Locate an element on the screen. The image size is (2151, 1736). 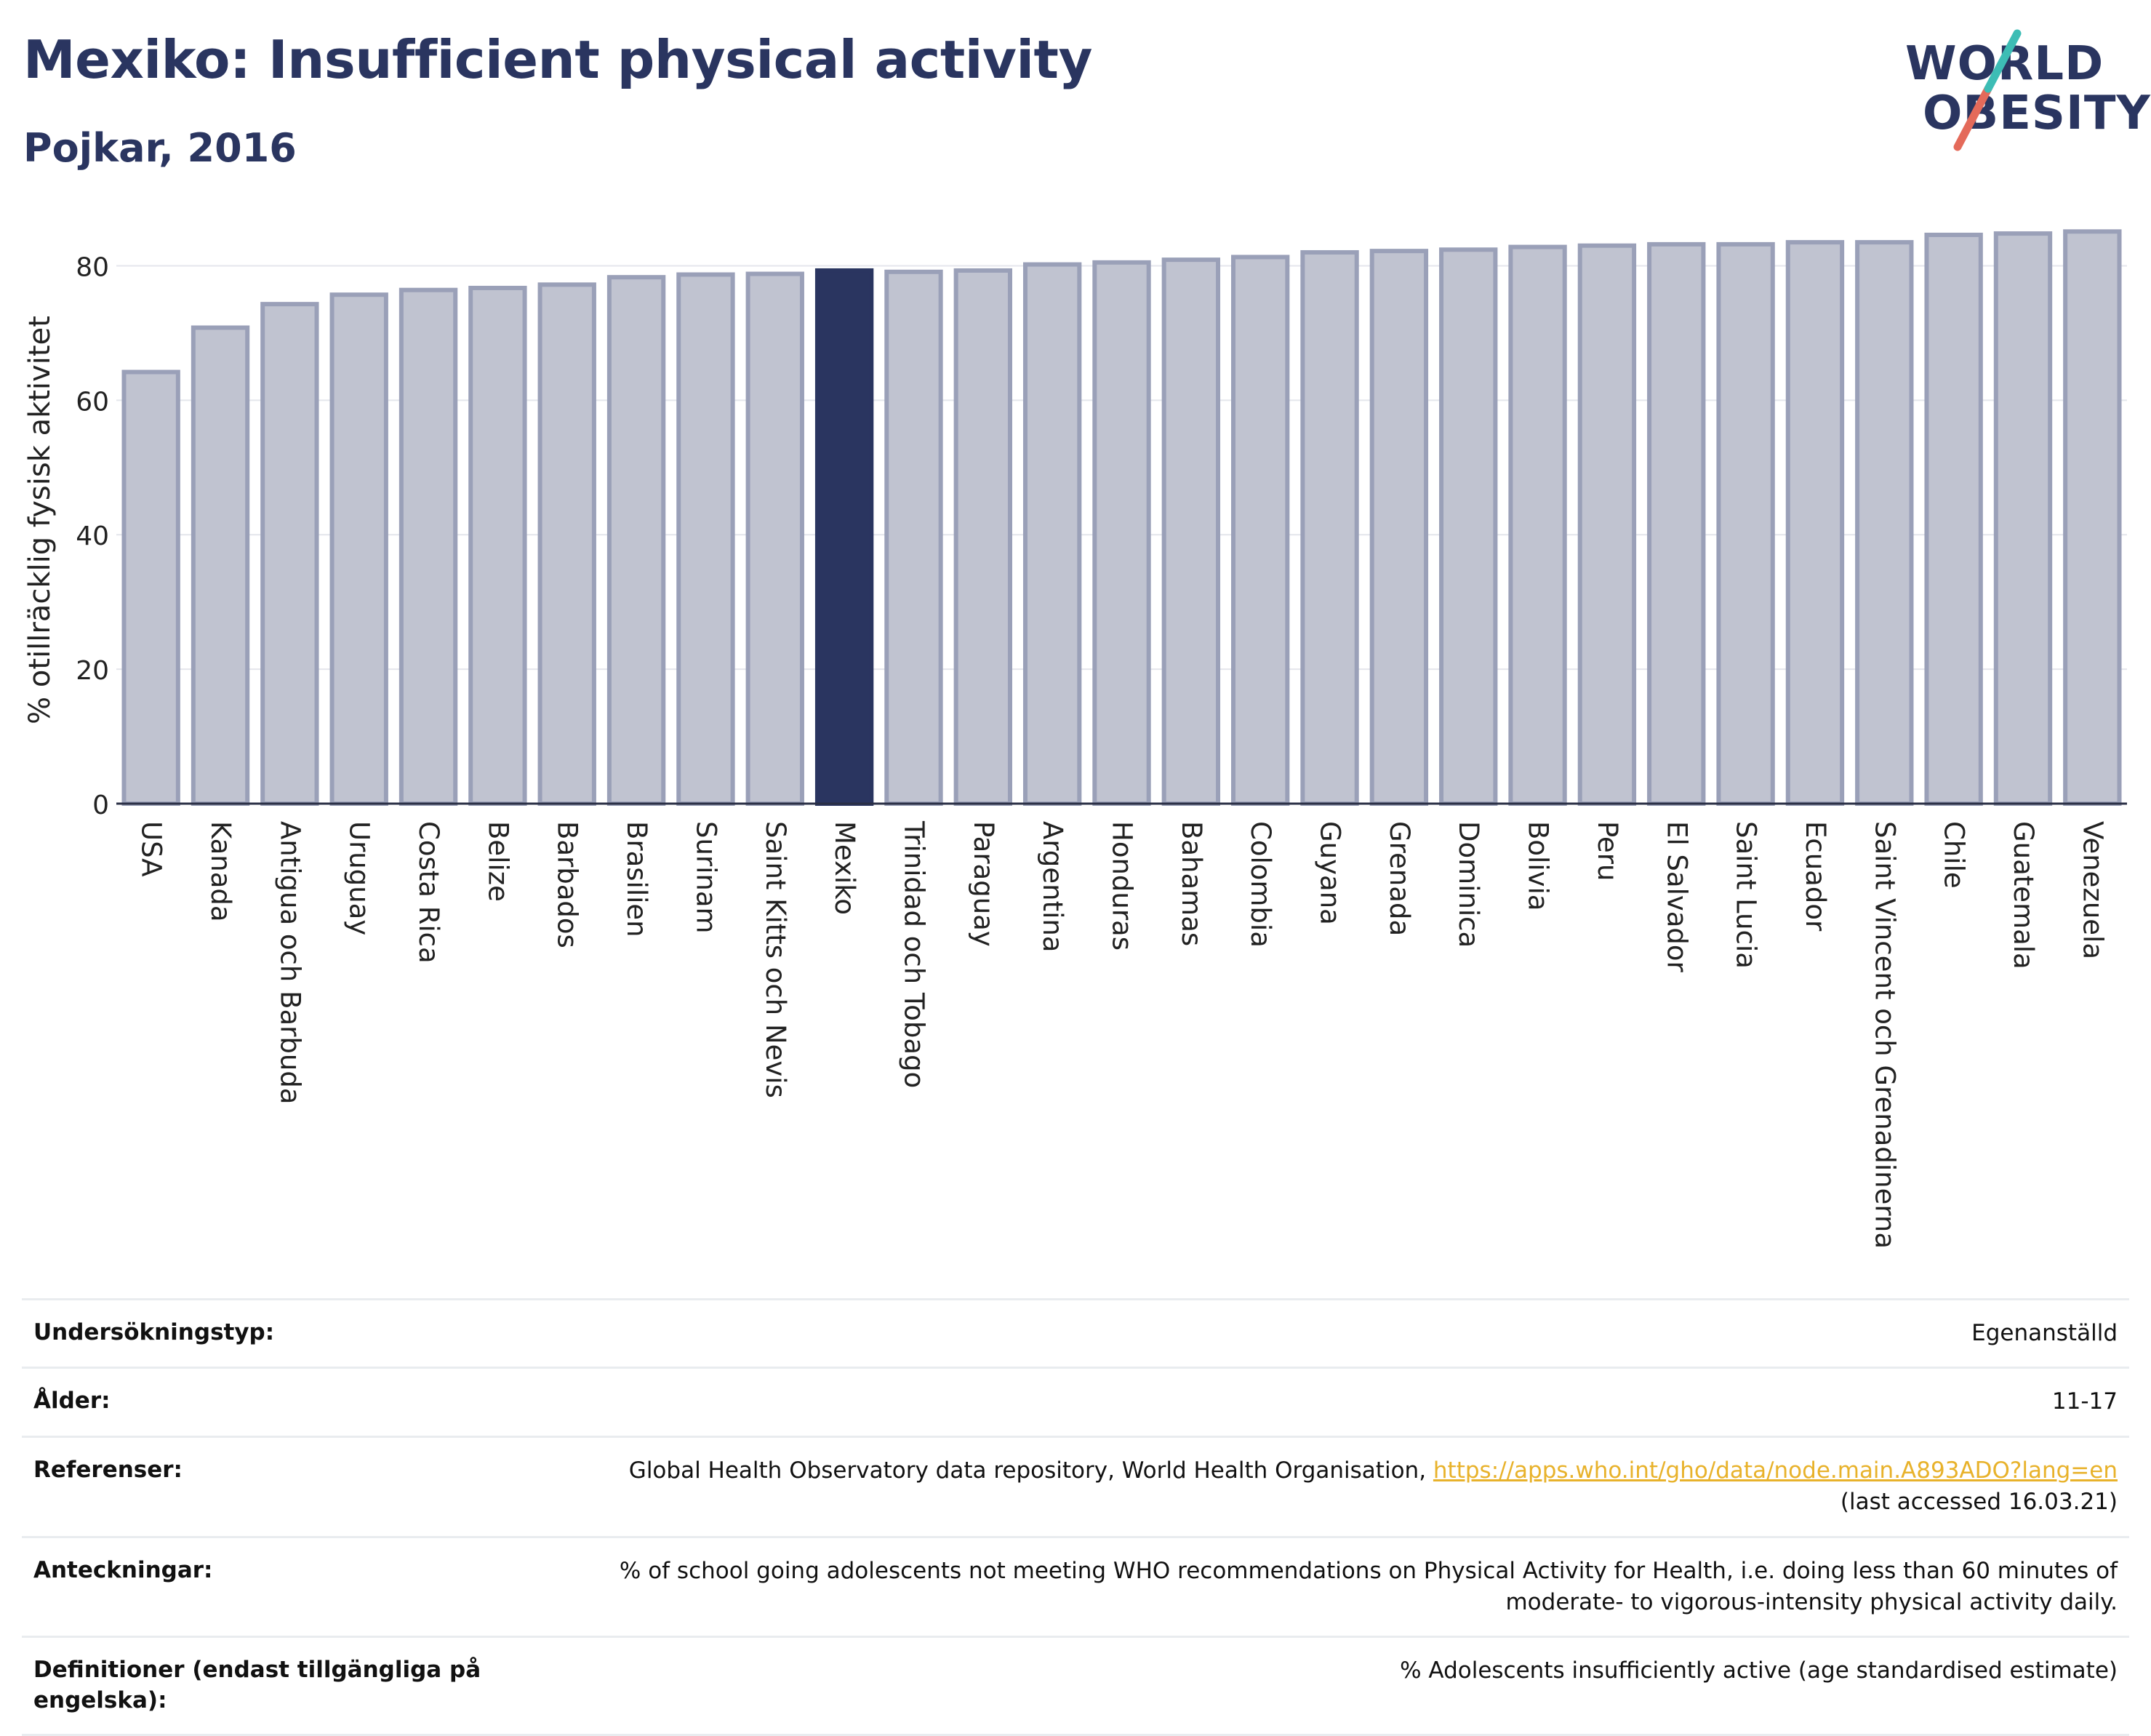
x-tick-label: Barbados is located at coordinates (567, 884).